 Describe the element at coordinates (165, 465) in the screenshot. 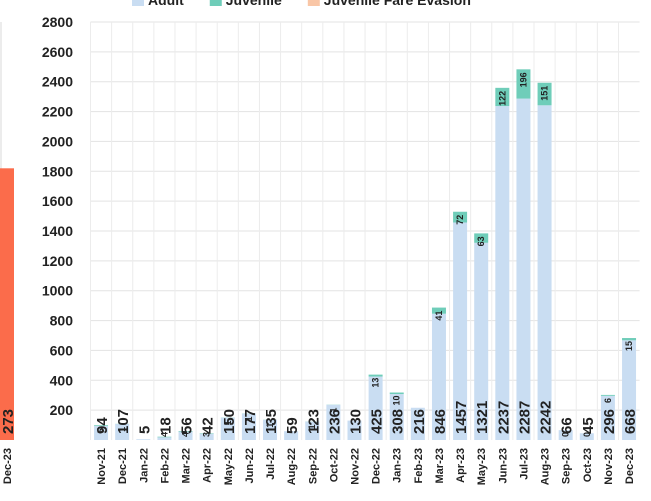

I see `x-tick-label: Feb-22` at that location.